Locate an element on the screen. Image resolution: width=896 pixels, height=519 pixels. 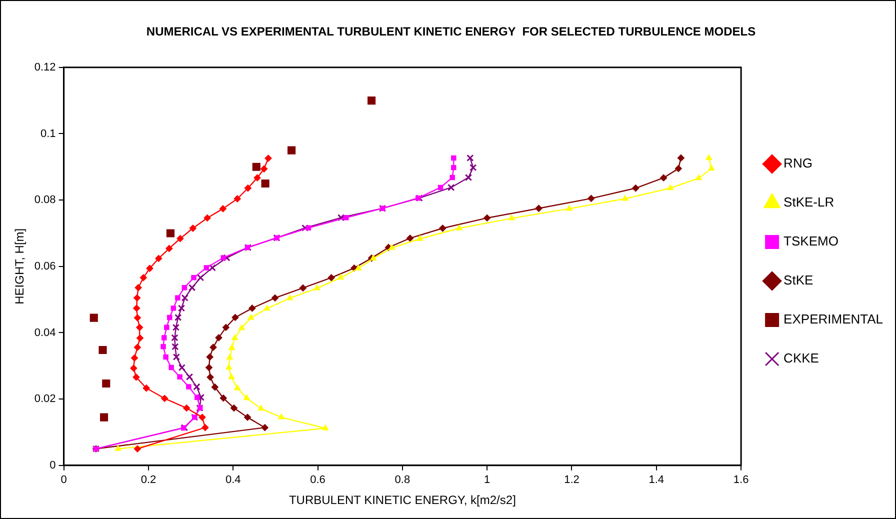
chart-title: NUMERICAL VS EXPERIMENTAL TURBULENT KINETIC ENERGY FOR SELECTED TURBULENCE MODELS is located at coordinates (451, 31).